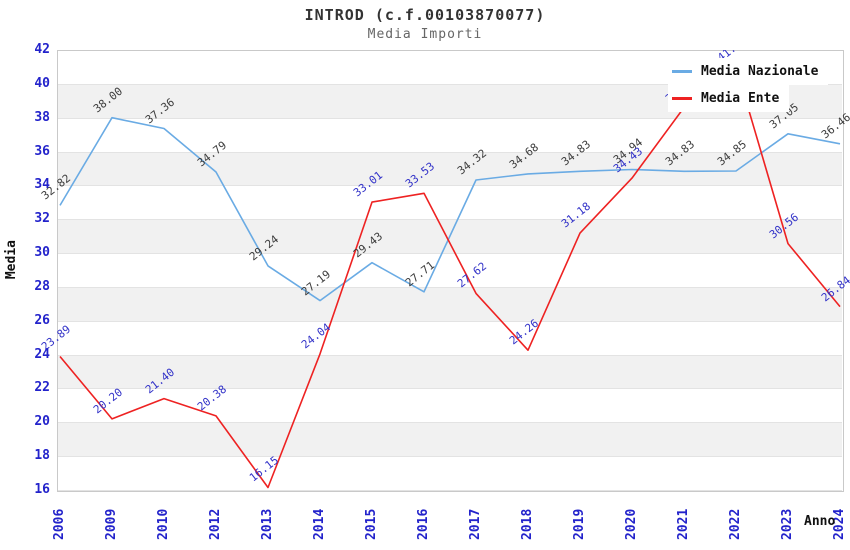  I want to click on y-tick-label: 40, so click(42, 83).